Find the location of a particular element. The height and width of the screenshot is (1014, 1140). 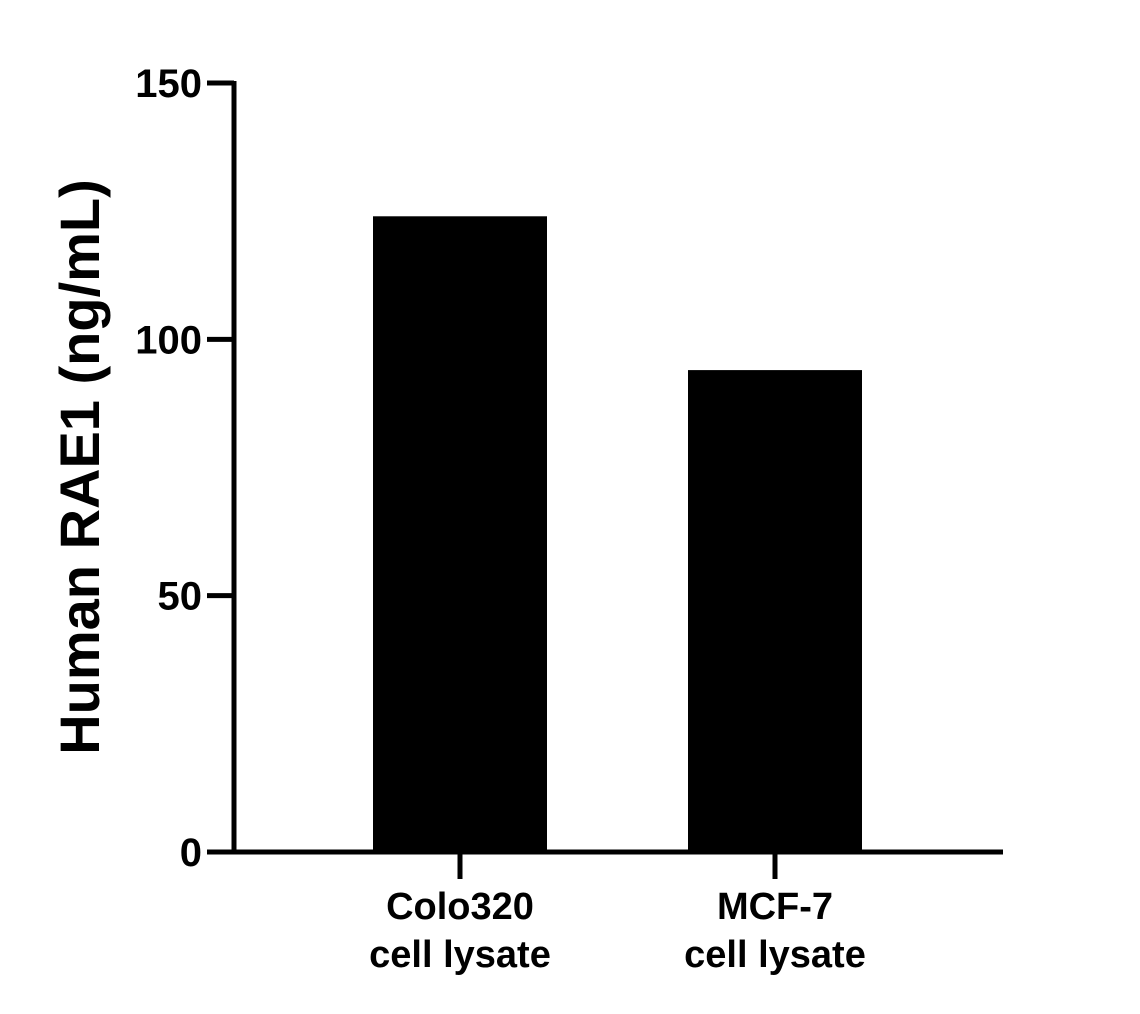

x-tick-label-line: MCF-7 is located at coordinates (775, 907).